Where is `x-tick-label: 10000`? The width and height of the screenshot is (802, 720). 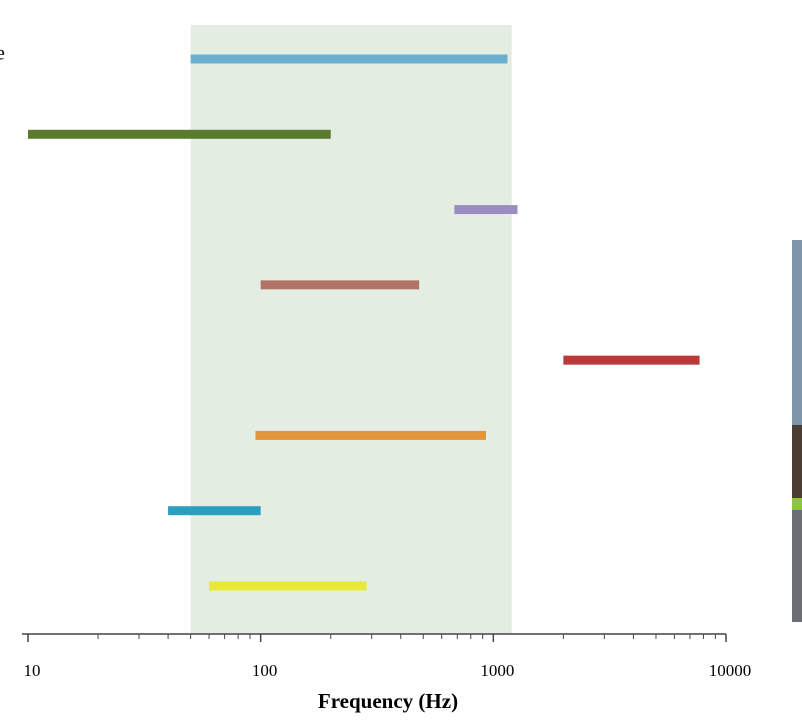
x-tick-label: 10000 is located at coordinates (730, 670).